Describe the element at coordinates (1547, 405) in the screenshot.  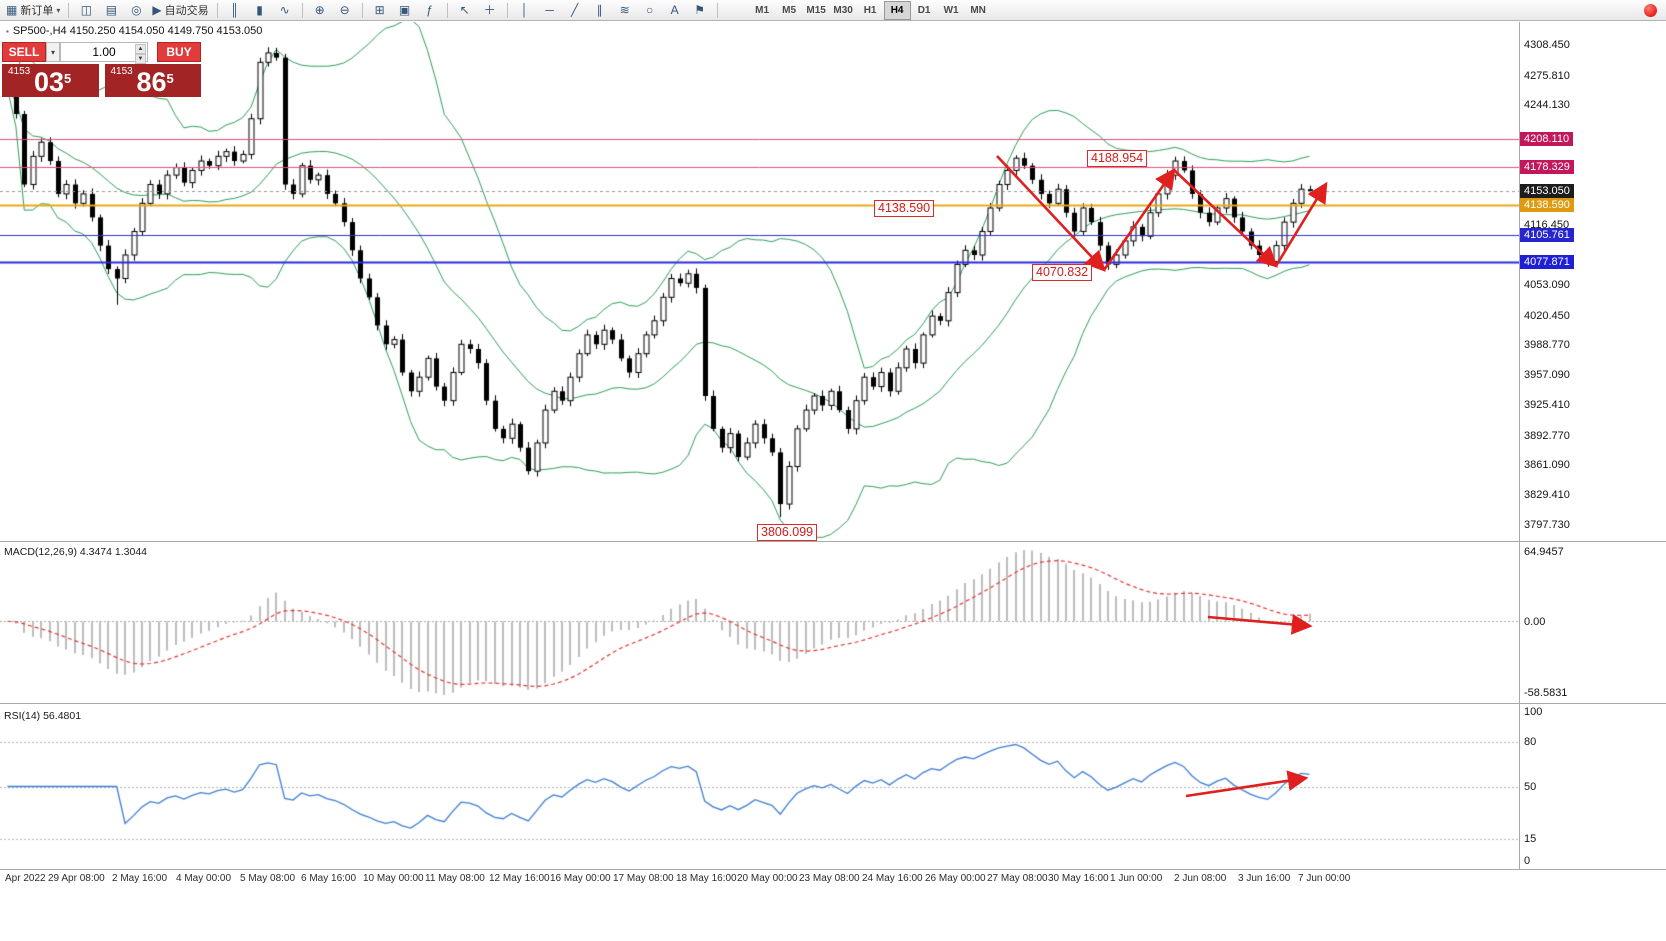
I see `price-tick: 3925.410` at that location.